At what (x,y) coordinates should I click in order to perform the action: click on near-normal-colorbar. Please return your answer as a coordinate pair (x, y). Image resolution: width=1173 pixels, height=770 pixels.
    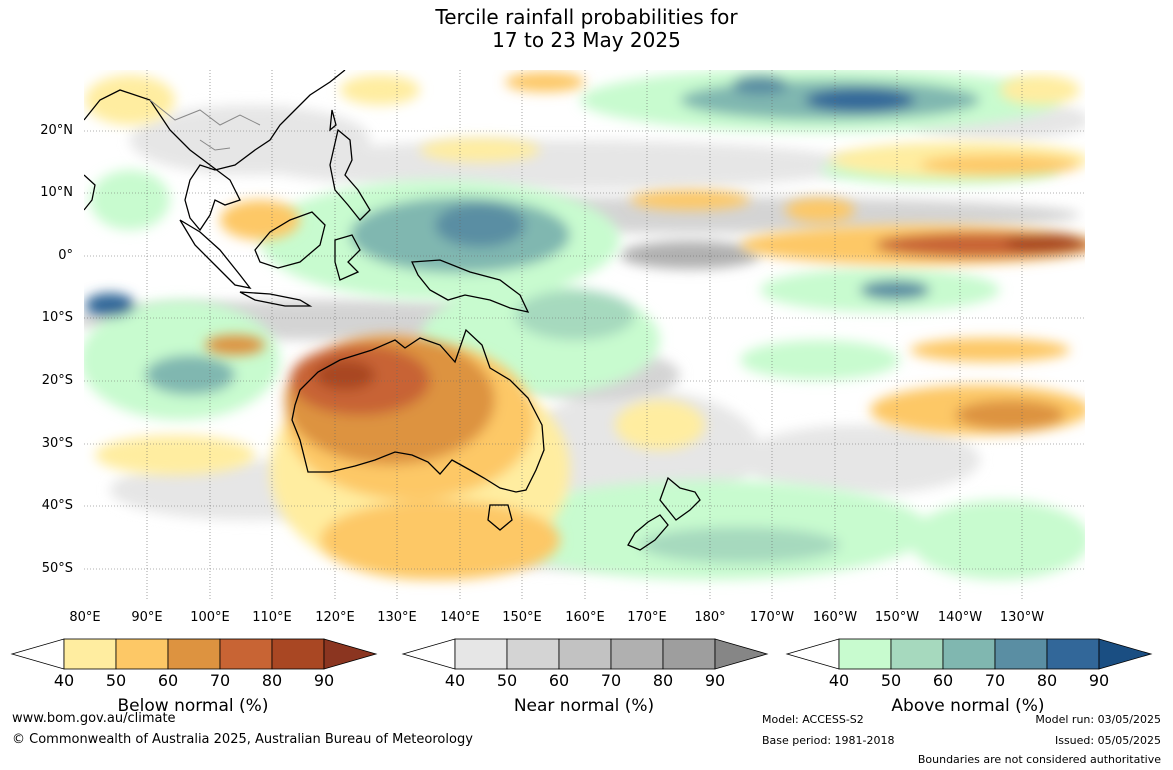
    Looking at the image, I should click on (585, 654).